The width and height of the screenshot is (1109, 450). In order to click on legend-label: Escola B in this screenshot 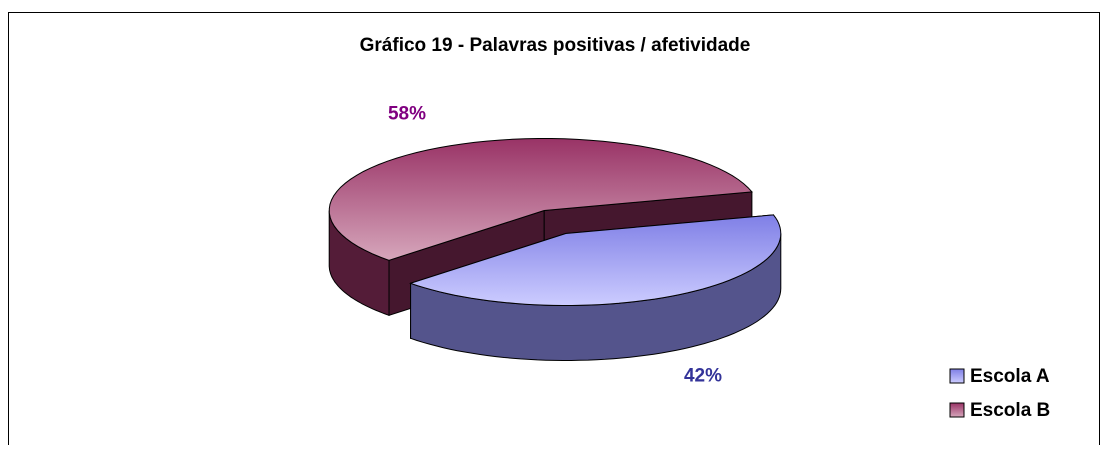, I will do `click(1010, 410)`.